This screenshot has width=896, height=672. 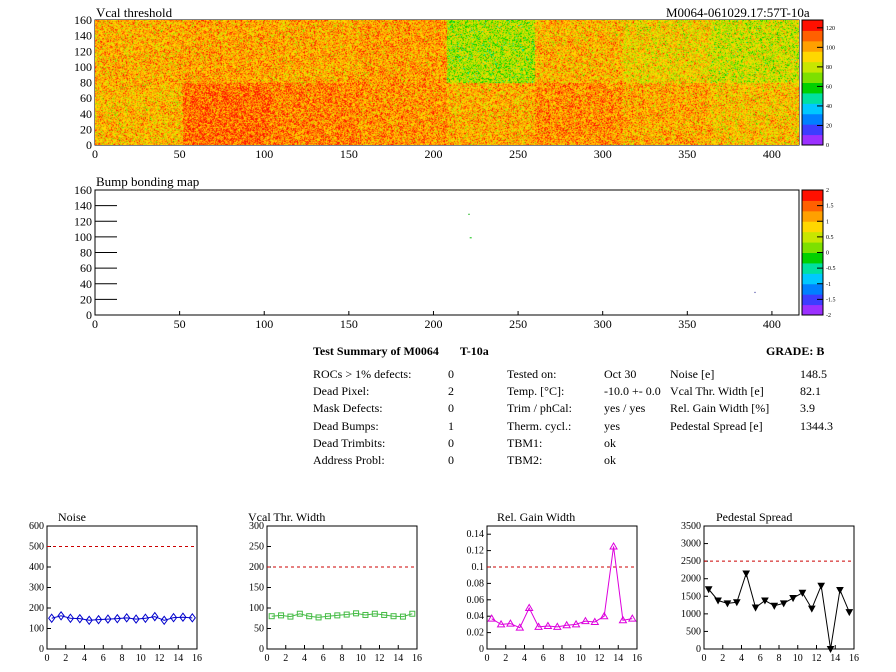 I want to click on condition-row: Trim / phCal: yes / yes, so click(x=587, y=408).